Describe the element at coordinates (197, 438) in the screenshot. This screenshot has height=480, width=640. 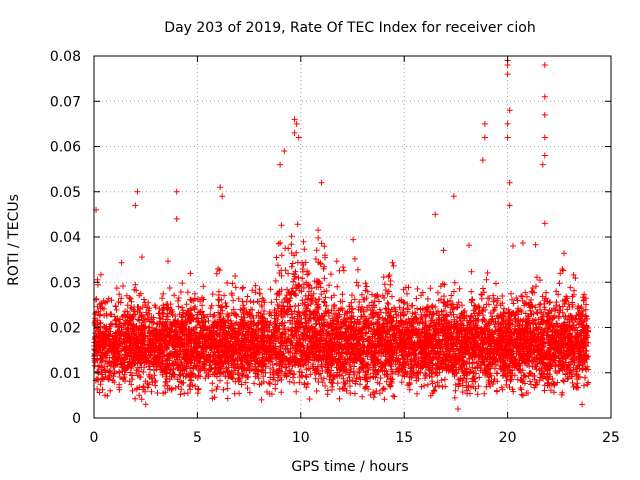
I see `x-tick-label: 5` at that location.